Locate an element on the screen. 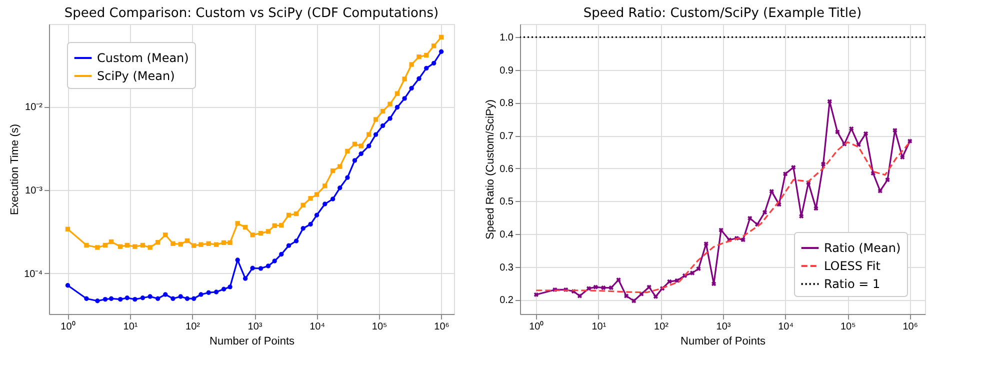 The height and width of the screenshot is (390, 989). x-tick-label: 10¹ is located at coordinates (599, 327).